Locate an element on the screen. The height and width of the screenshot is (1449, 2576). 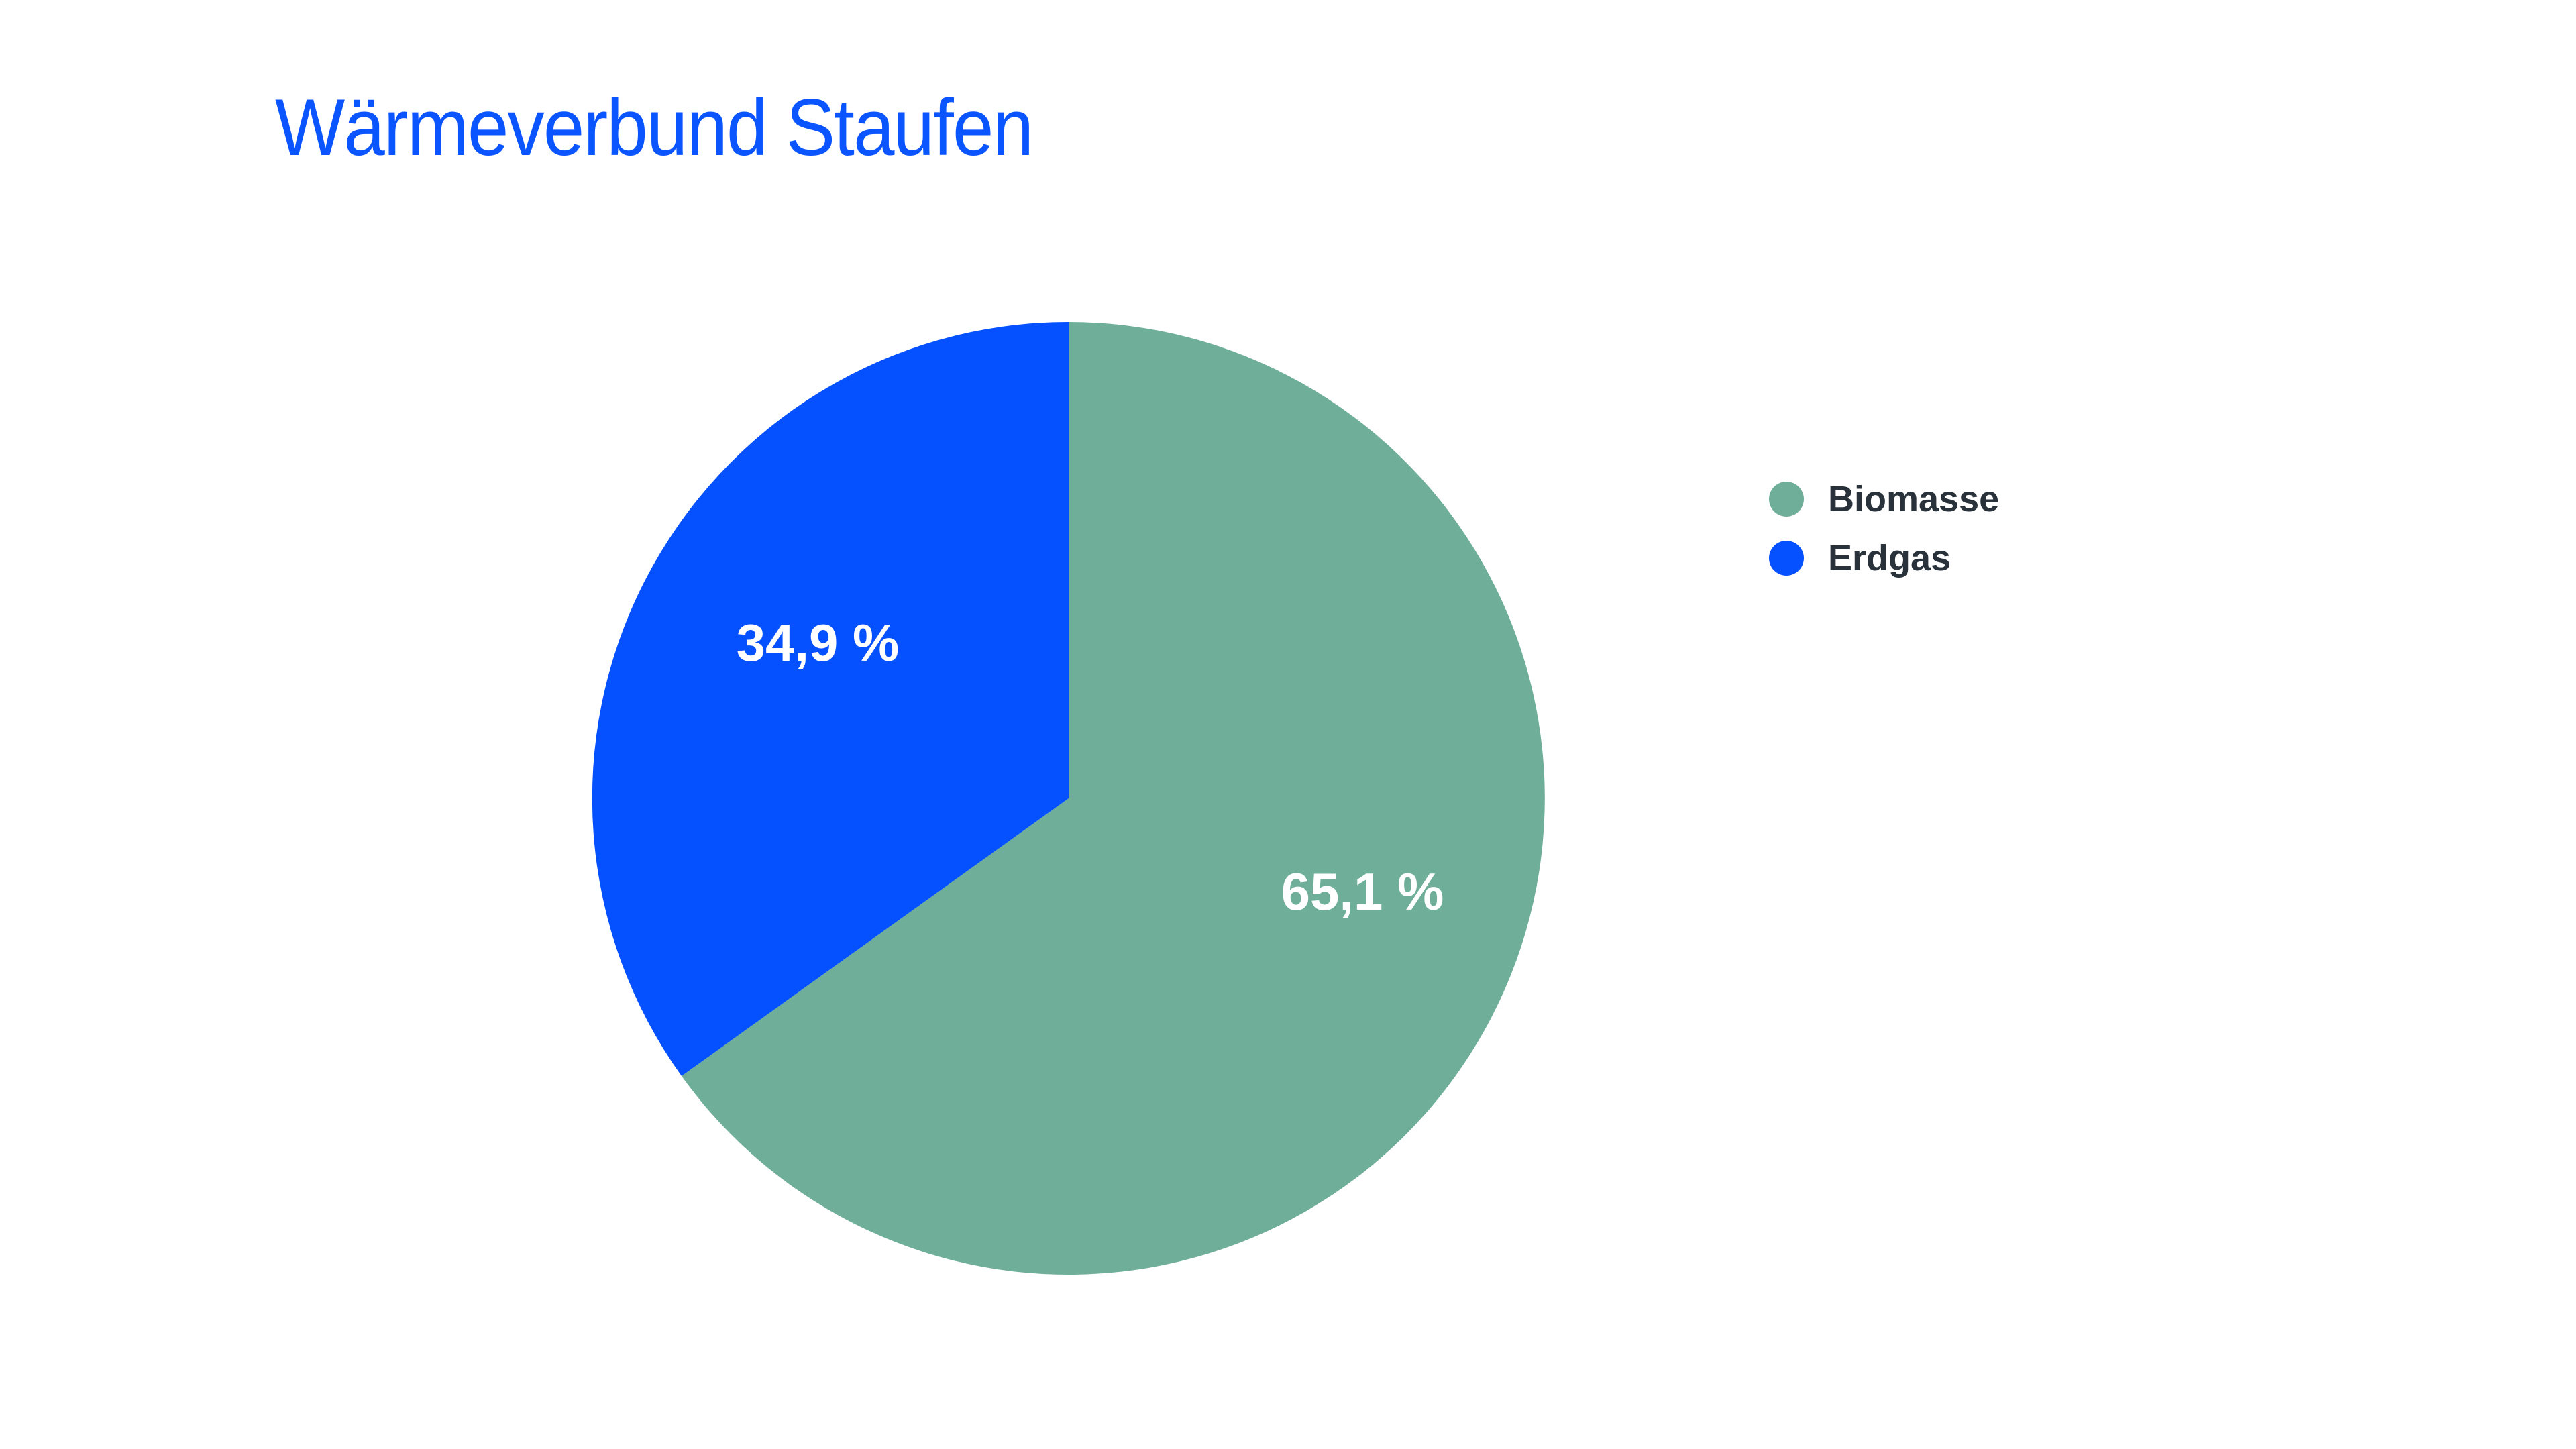
legend-swatch-biomasse-icon is located at coordinates (1786, 499).